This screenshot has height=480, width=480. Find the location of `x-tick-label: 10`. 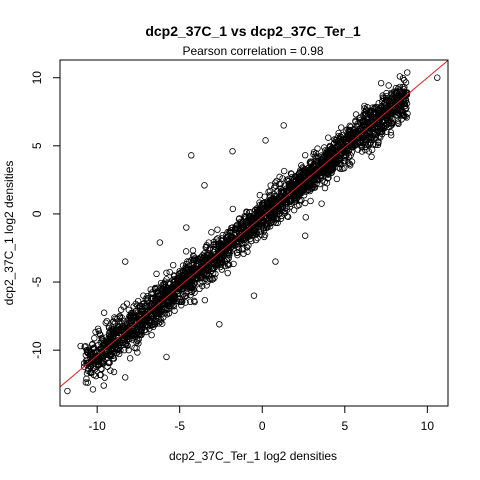

x-tick-label: 10 is located at coordinates (428, 426).